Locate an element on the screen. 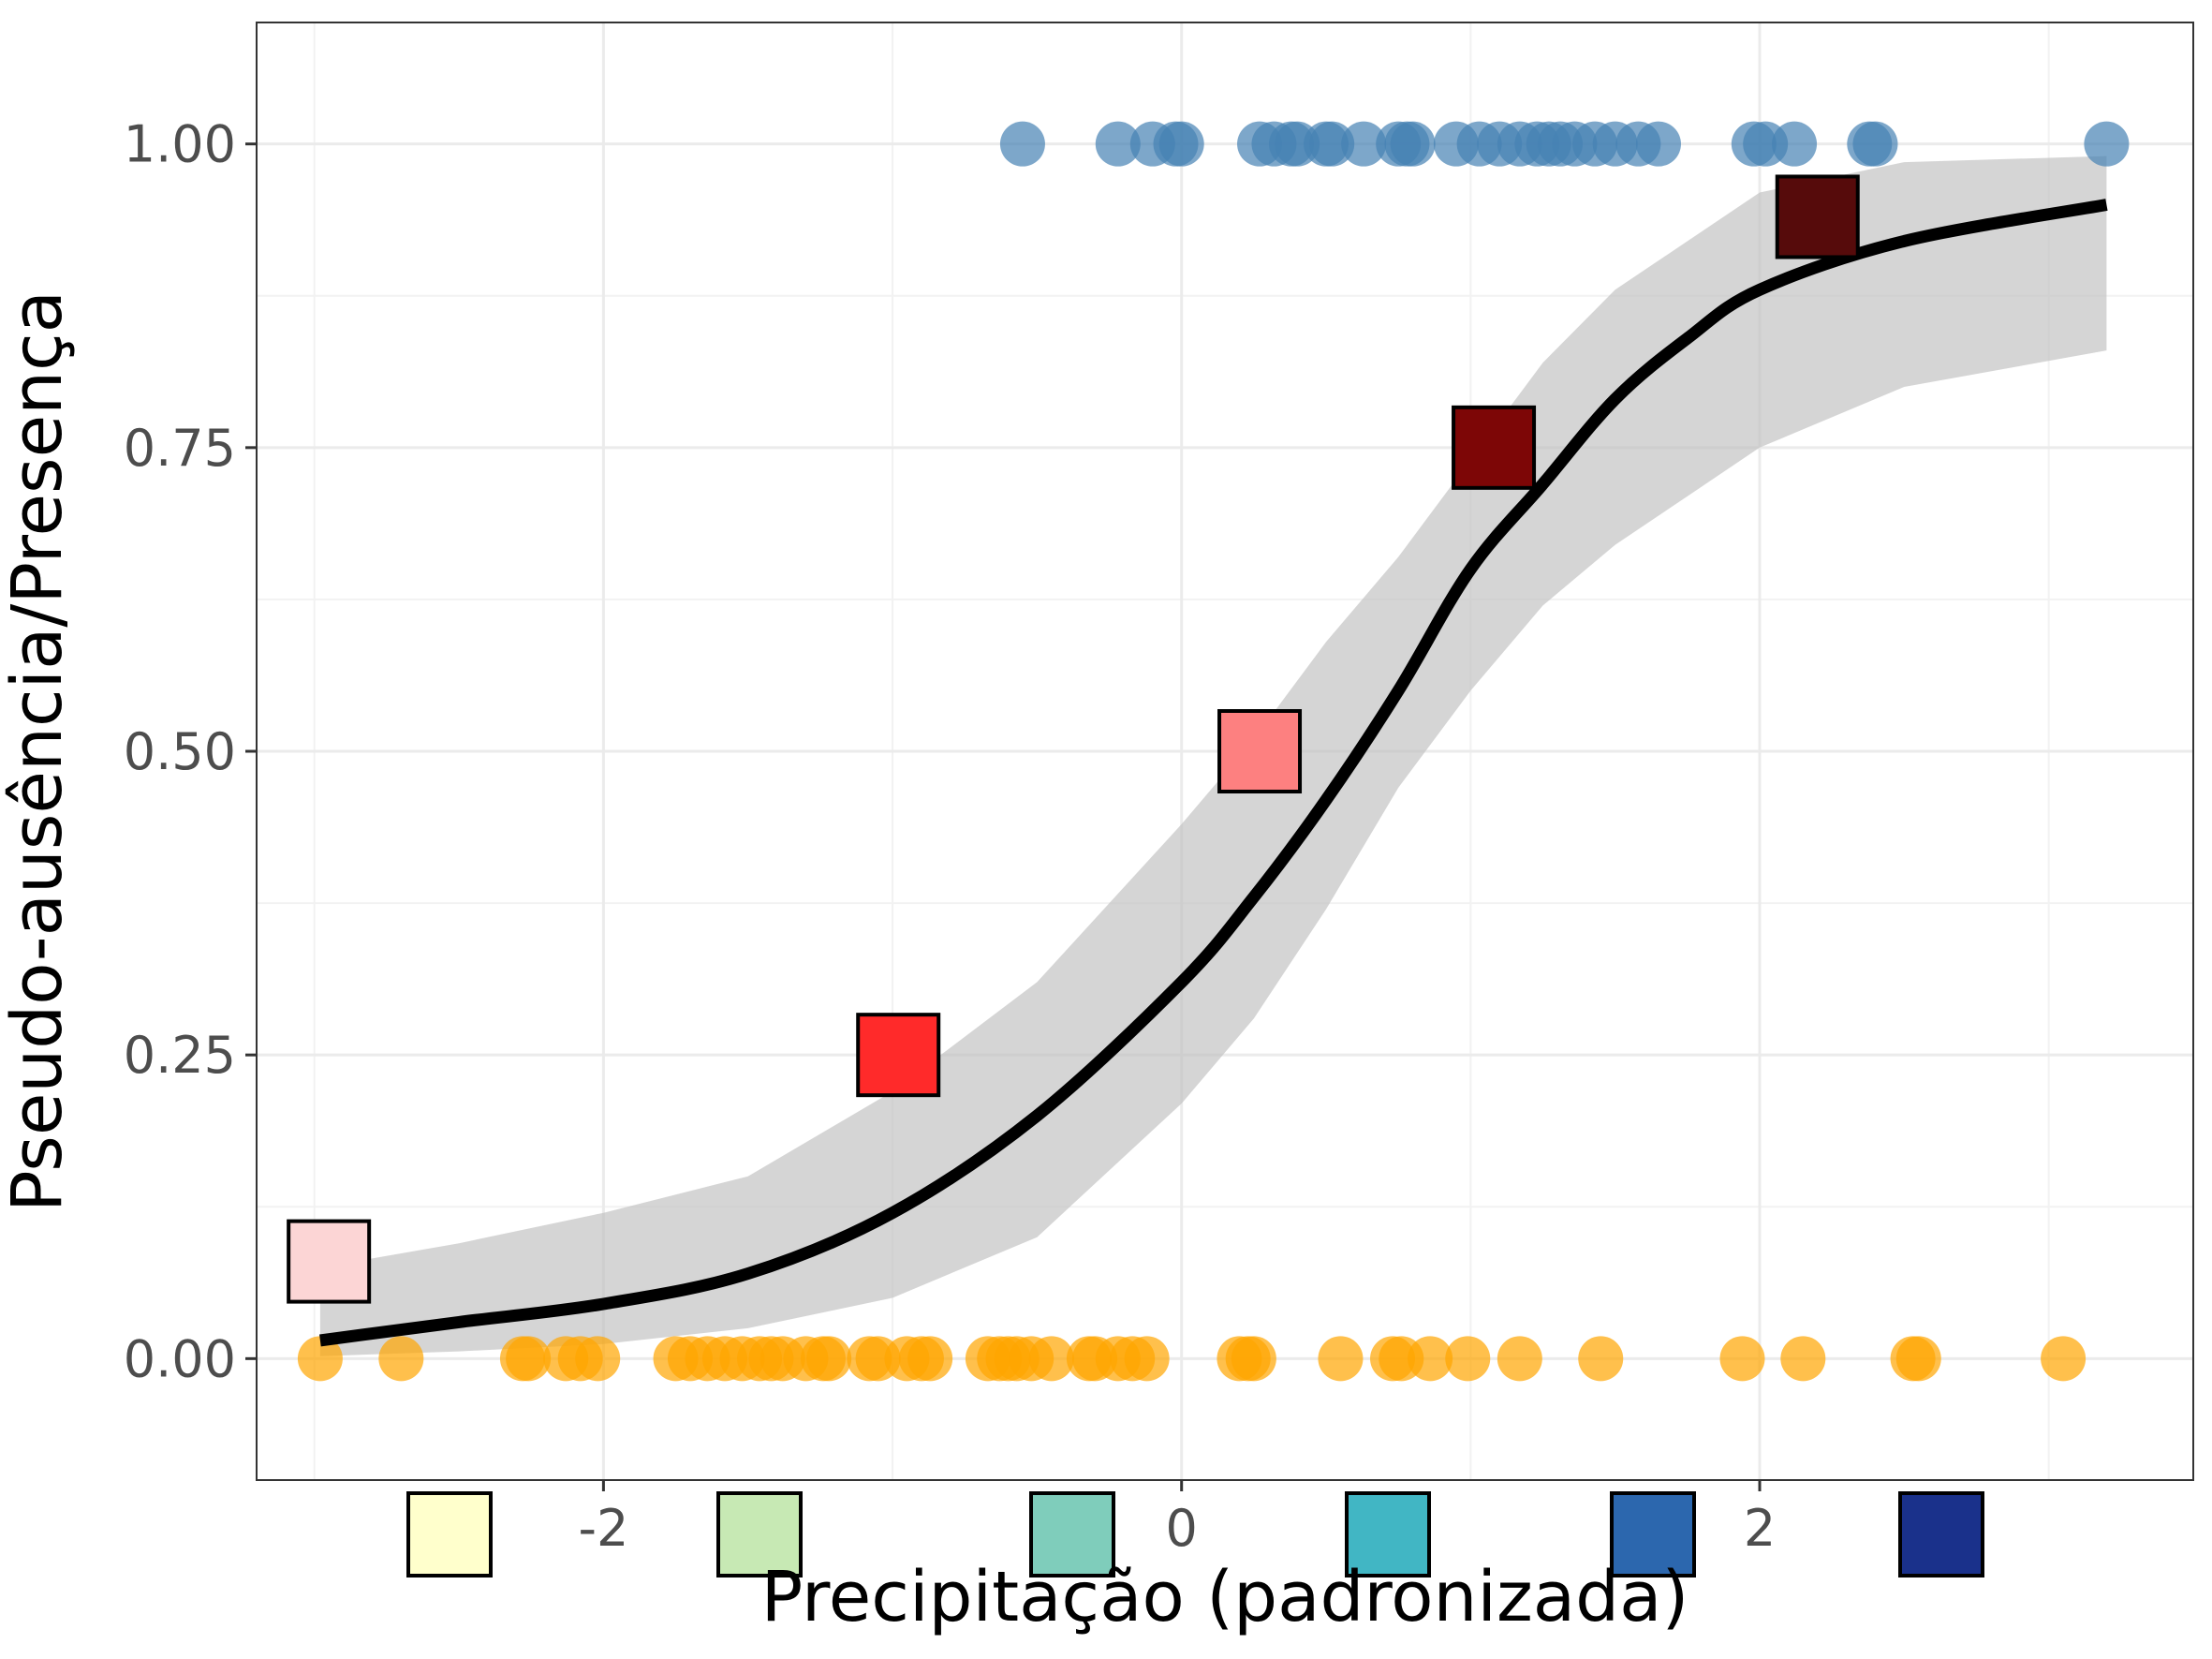 The height and width of the screenshot is (1659, 2212). x-axis-title: Precipitação (padronizada) is located at coordinates (1225, 1597).